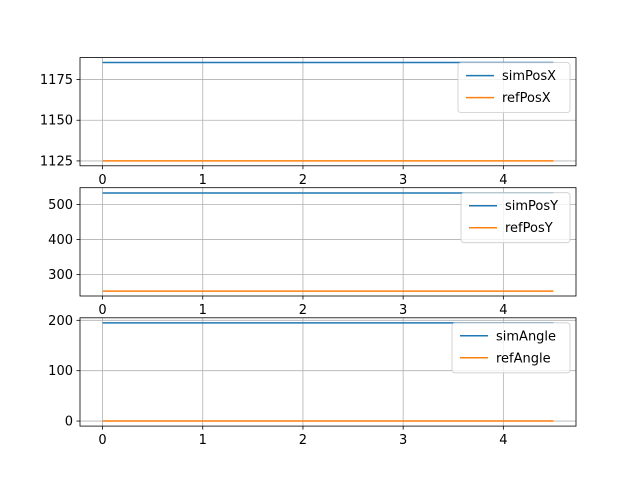  What do you see at coordinates (514, 87) in the screenshot?
I see `legend-1: simPosX refPosX` at bounding box center [514, 87].